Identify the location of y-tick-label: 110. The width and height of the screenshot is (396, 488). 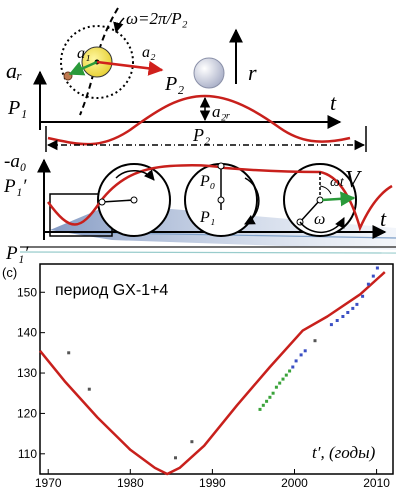
(27, 454).